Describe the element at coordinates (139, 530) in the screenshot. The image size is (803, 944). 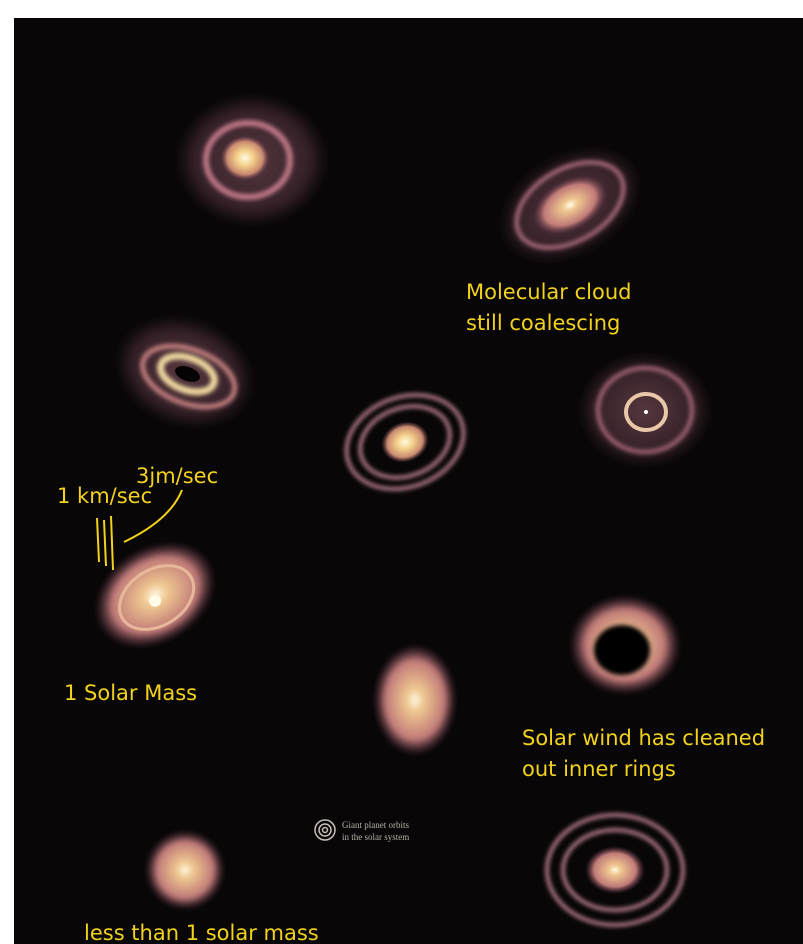
I see `annotation-lines` at that location.